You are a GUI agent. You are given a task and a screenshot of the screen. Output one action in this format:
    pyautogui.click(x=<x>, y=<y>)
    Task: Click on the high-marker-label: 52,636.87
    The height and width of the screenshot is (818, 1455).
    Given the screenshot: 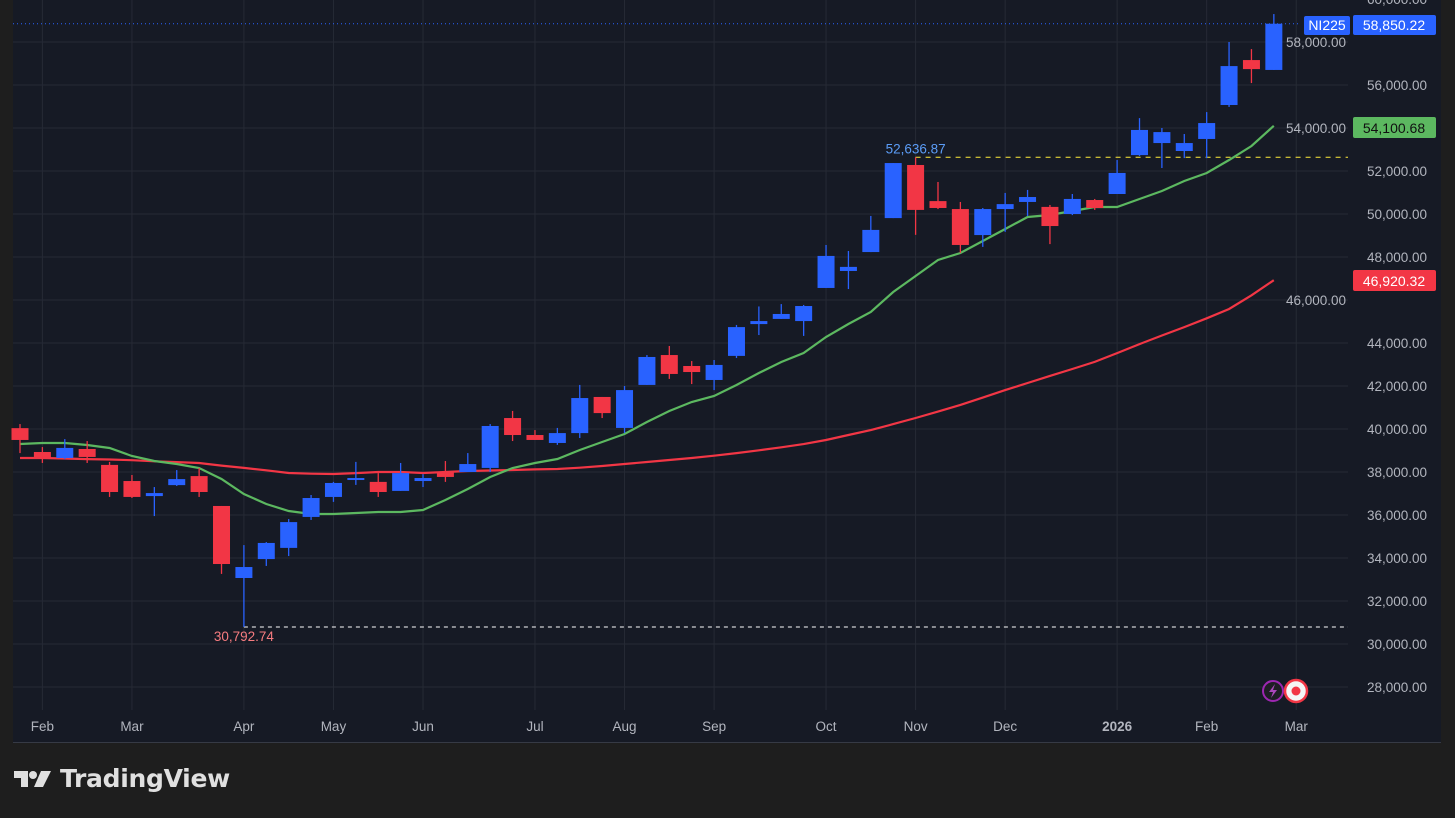 What is the action you would take?
    pyautogui.click(x=916, y=148)
    